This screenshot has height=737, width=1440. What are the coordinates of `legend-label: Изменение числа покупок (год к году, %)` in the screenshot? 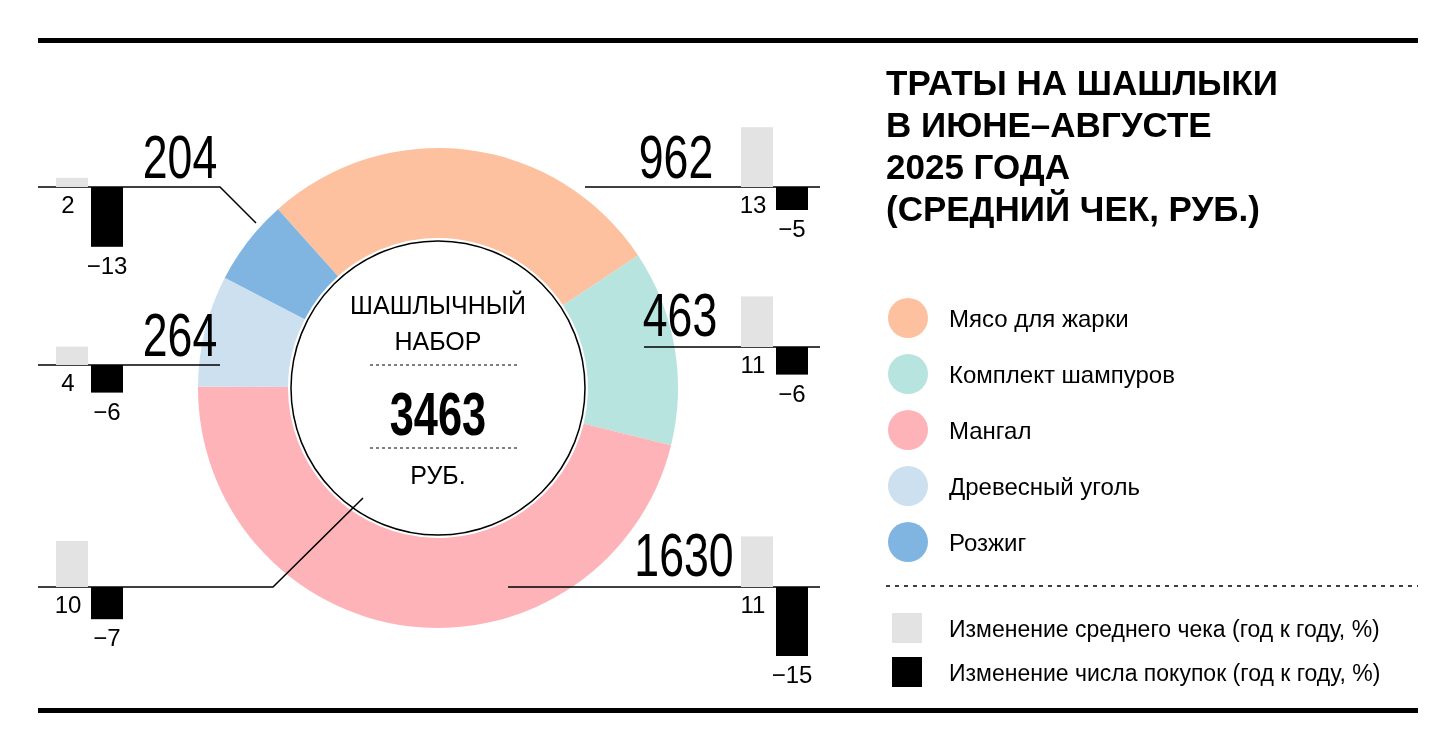 It's located at (1165, 673).